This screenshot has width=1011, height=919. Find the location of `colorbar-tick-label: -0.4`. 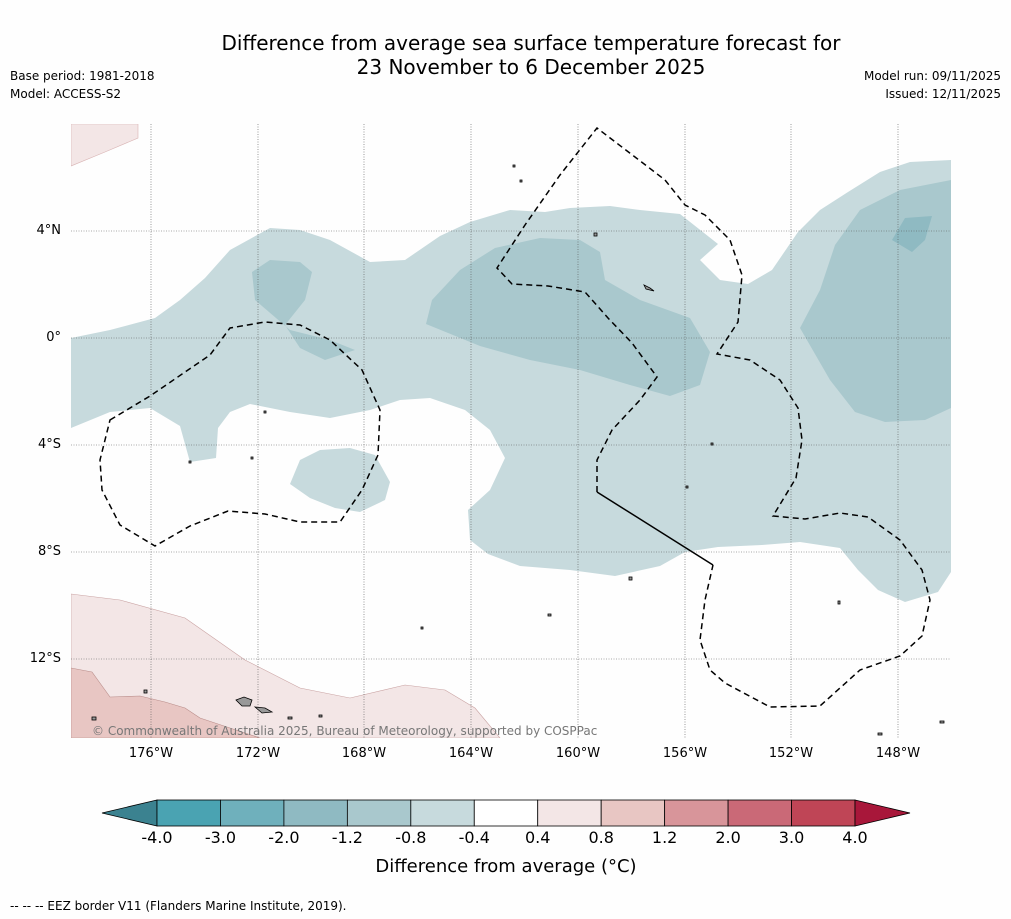

colorbar-tick-label: -0.4 is located at coordinates (474, 837).